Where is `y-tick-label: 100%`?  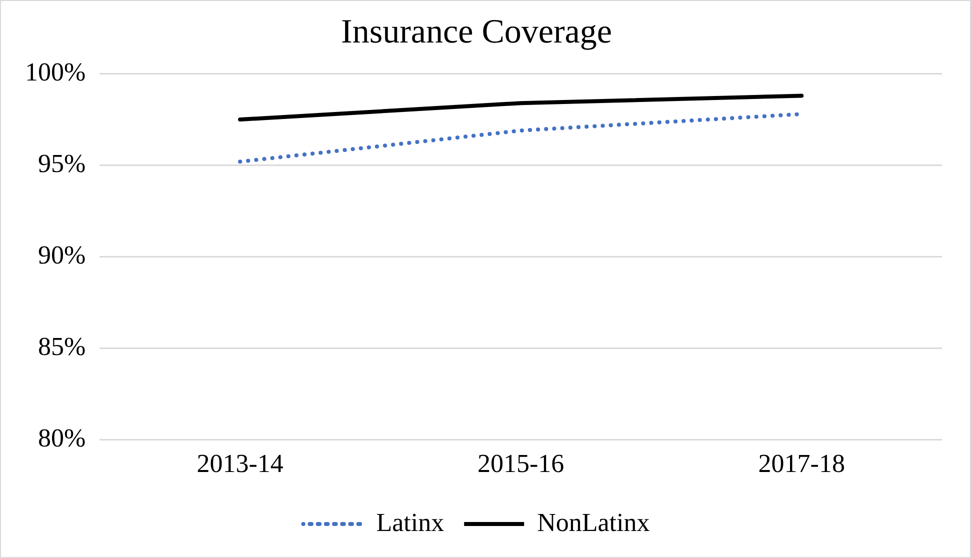
y-tick-label: 100% is located at coordinates (55, 72).